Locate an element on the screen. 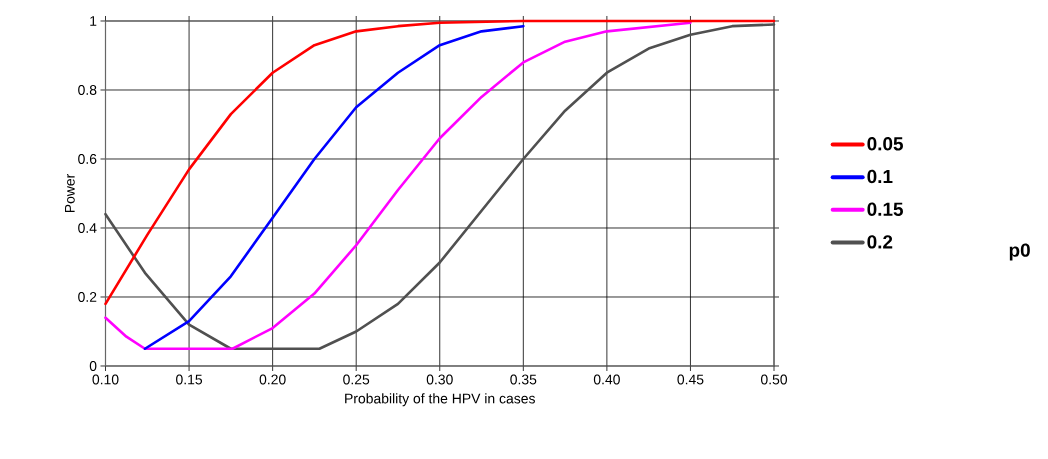 The image size is (1048, 459). x-tick-label: 0.25 is located at coordinates (356, 379).